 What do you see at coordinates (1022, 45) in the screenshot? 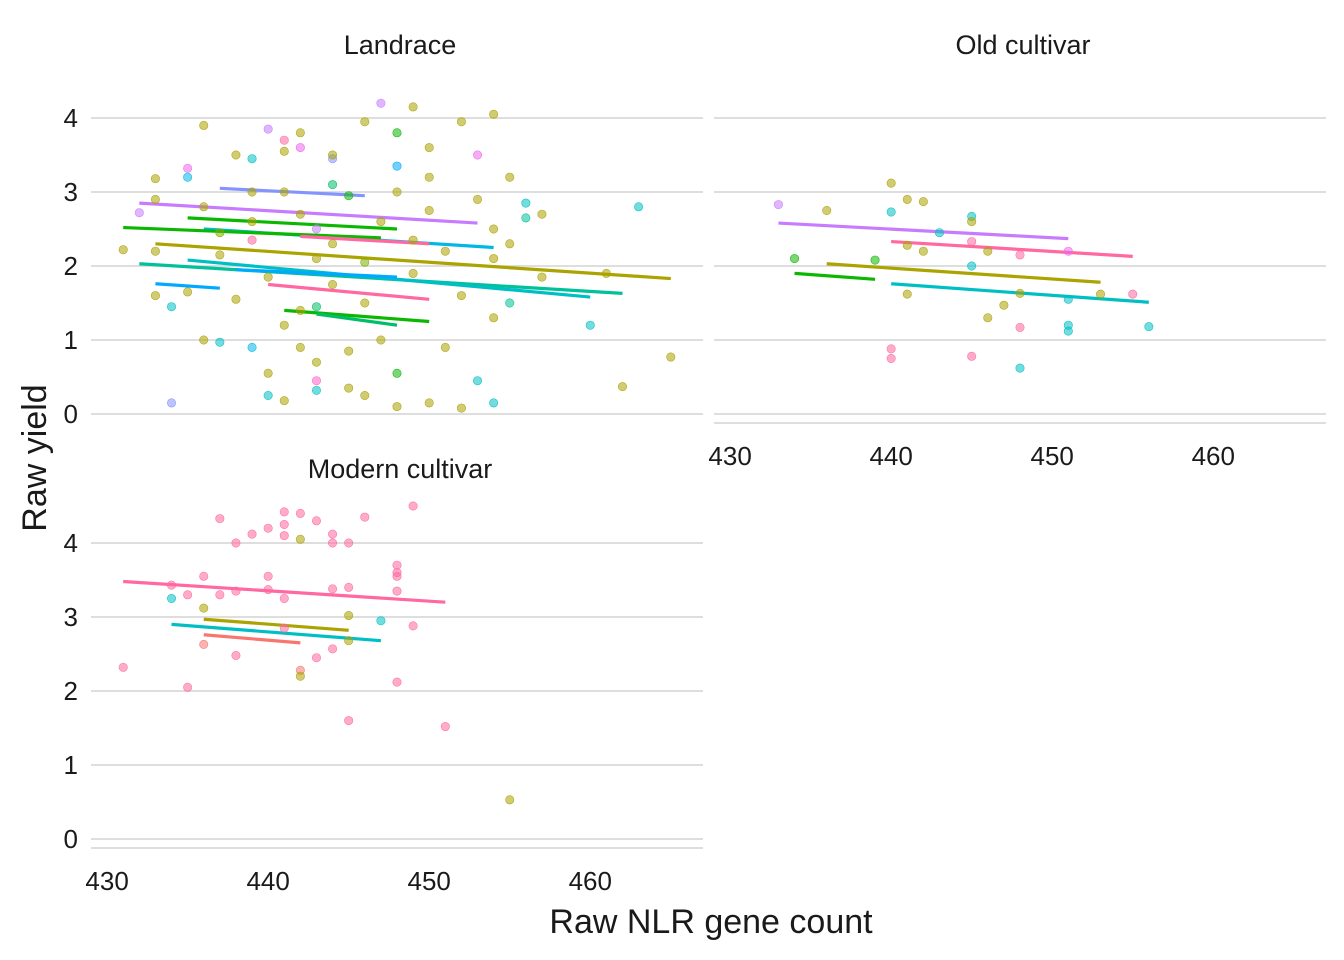
I see `facet-title-old-cultivar: Old cultivar` at bounding box center [1022, 45].